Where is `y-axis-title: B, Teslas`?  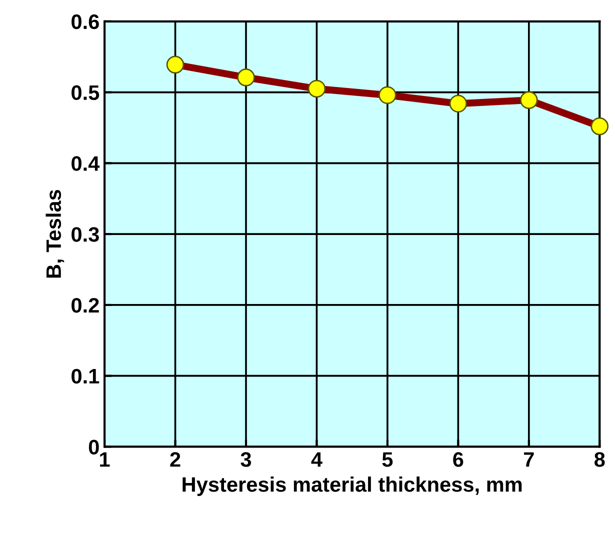 y-axis-title: B, Teslas is located at coordinates (55, 234).